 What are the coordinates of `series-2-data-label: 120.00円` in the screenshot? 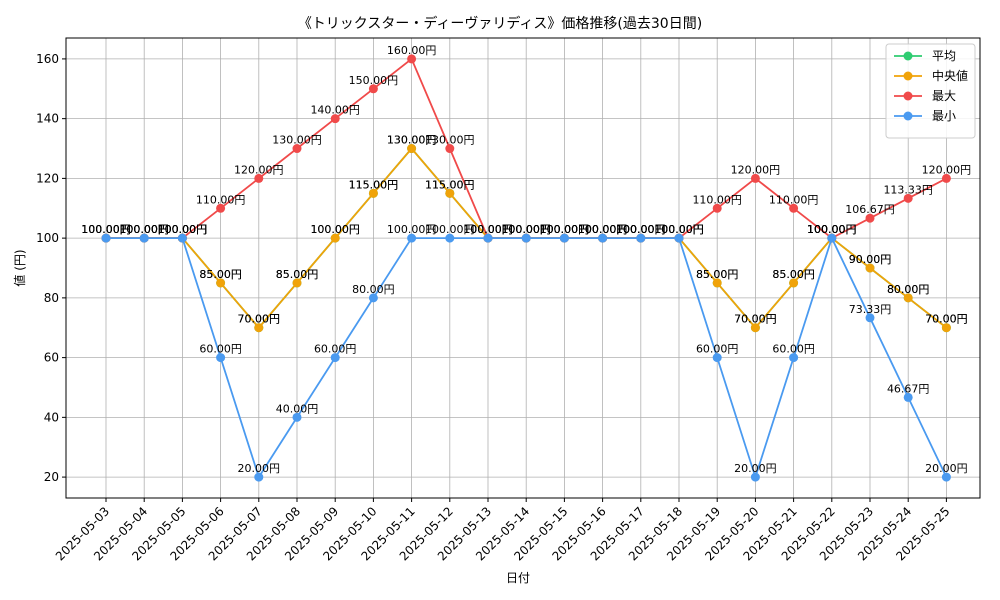 It's located at (947, 169).